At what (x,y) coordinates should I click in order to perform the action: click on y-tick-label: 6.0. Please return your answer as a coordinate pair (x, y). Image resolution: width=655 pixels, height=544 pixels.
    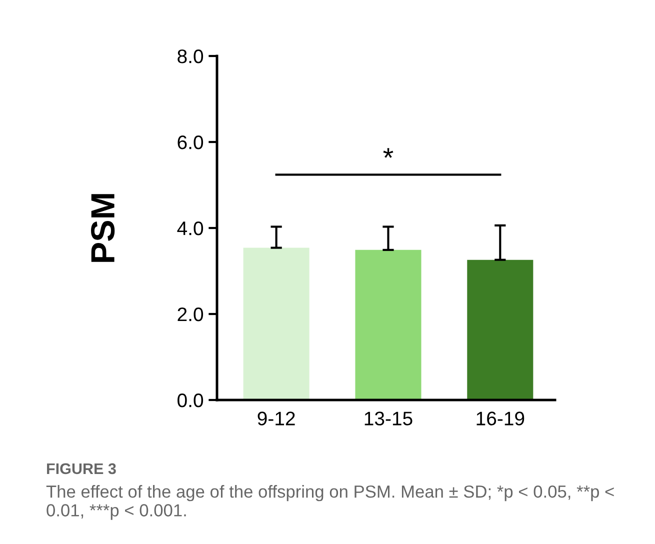
    Looking at the image, I should click on (191, 142).